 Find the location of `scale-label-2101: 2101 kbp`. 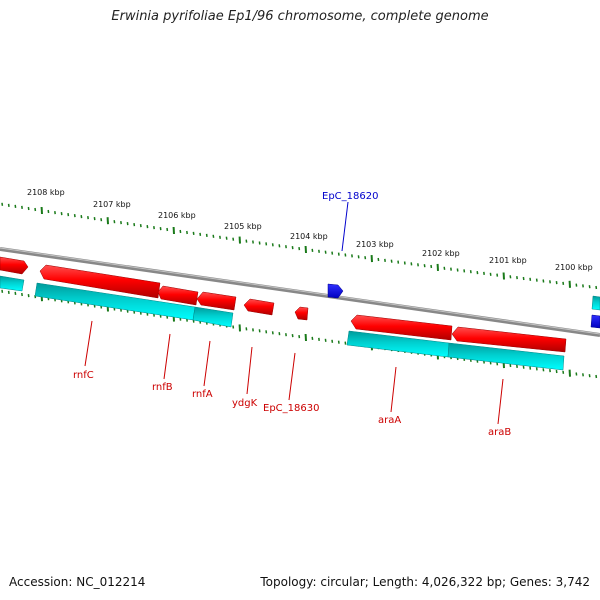

scale-label-2101: 2101 kbp is located at coordinates (508, 260).